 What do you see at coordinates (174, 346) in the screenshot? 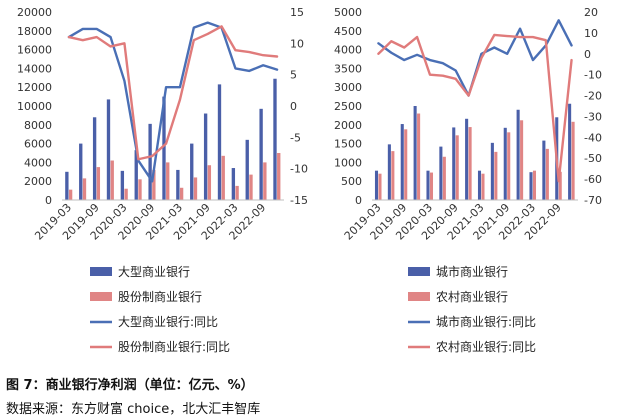
I see `legend-label: 股份制商业银行:同比` at bounding box center [174, 346].